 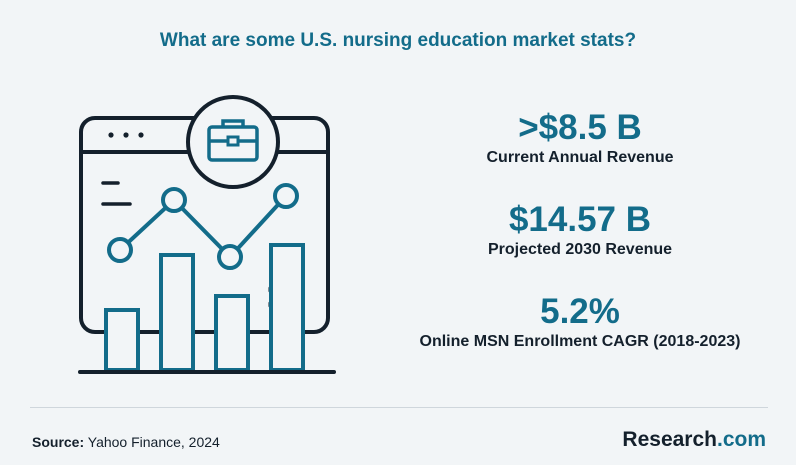 What do you see at coordinates (207, 308) in the screenshot?
I see `bar-chart-icon` at bounding box center [207, 308].